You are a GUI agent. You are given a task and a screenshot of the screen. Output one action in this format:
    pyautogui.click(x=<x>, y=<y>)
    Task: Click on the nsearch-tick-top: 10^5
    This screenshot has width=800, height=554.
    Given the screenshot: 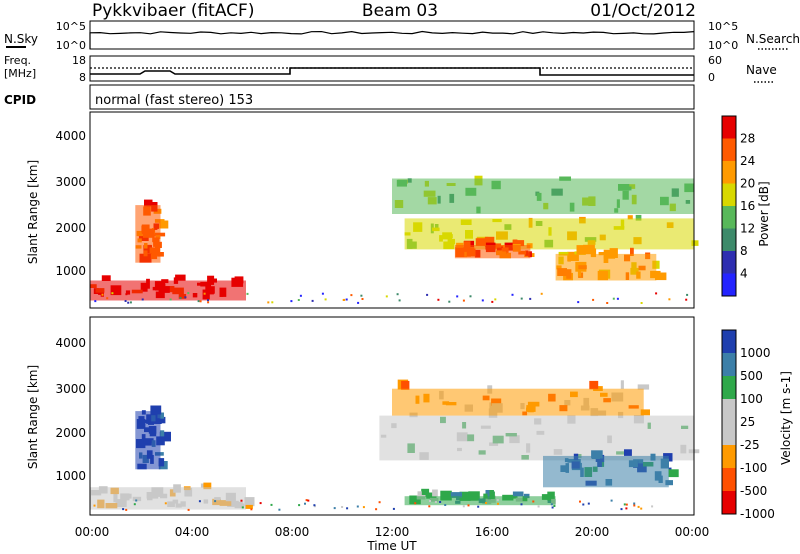 What is the action you would take?
    pyautogui.click(x=723, y=26)
    